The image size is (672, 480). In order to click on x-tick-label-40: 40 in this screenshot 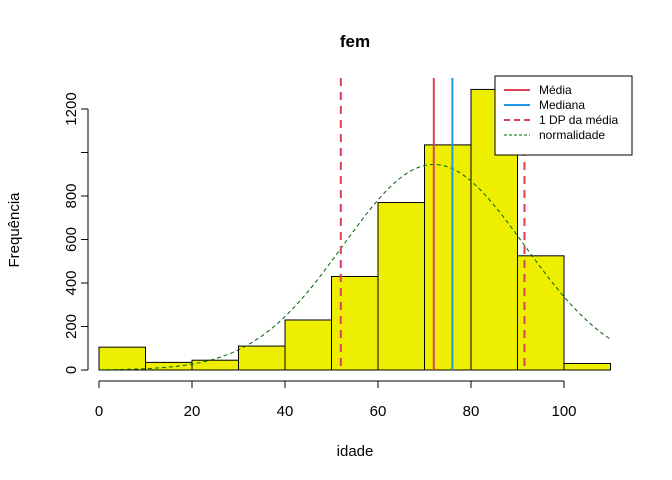, I will do `click(285, 411)`.